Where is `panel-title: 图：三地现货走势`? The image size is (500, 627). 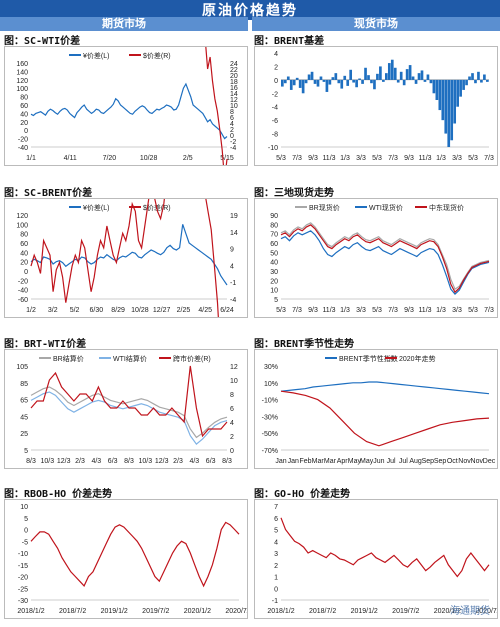 panel-title: 图：三地现货走势 is located at coordinates (294, 193).